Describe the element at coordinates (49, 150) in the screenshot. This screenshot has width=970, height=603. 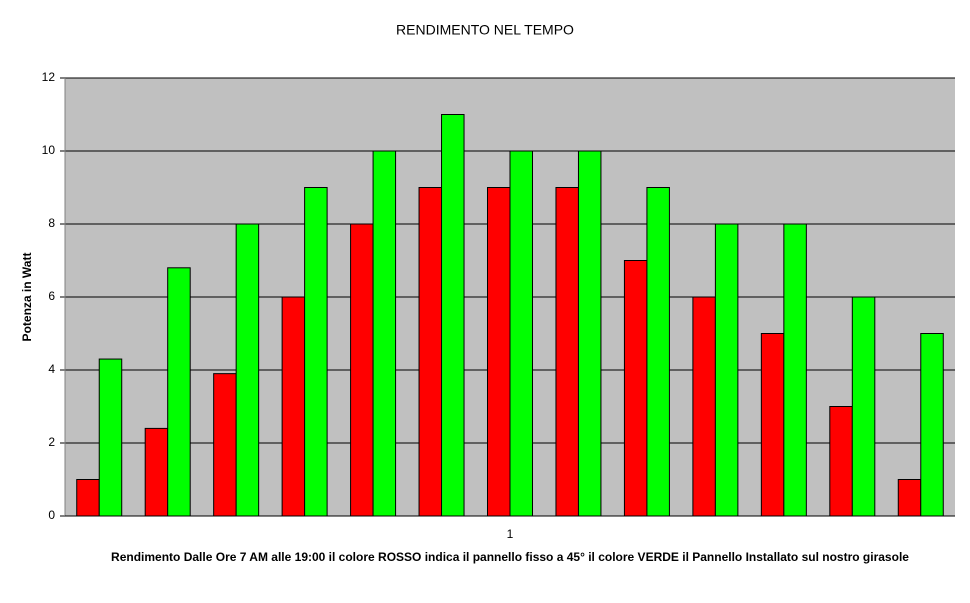
I see `y-tick-label: 10` at that location.